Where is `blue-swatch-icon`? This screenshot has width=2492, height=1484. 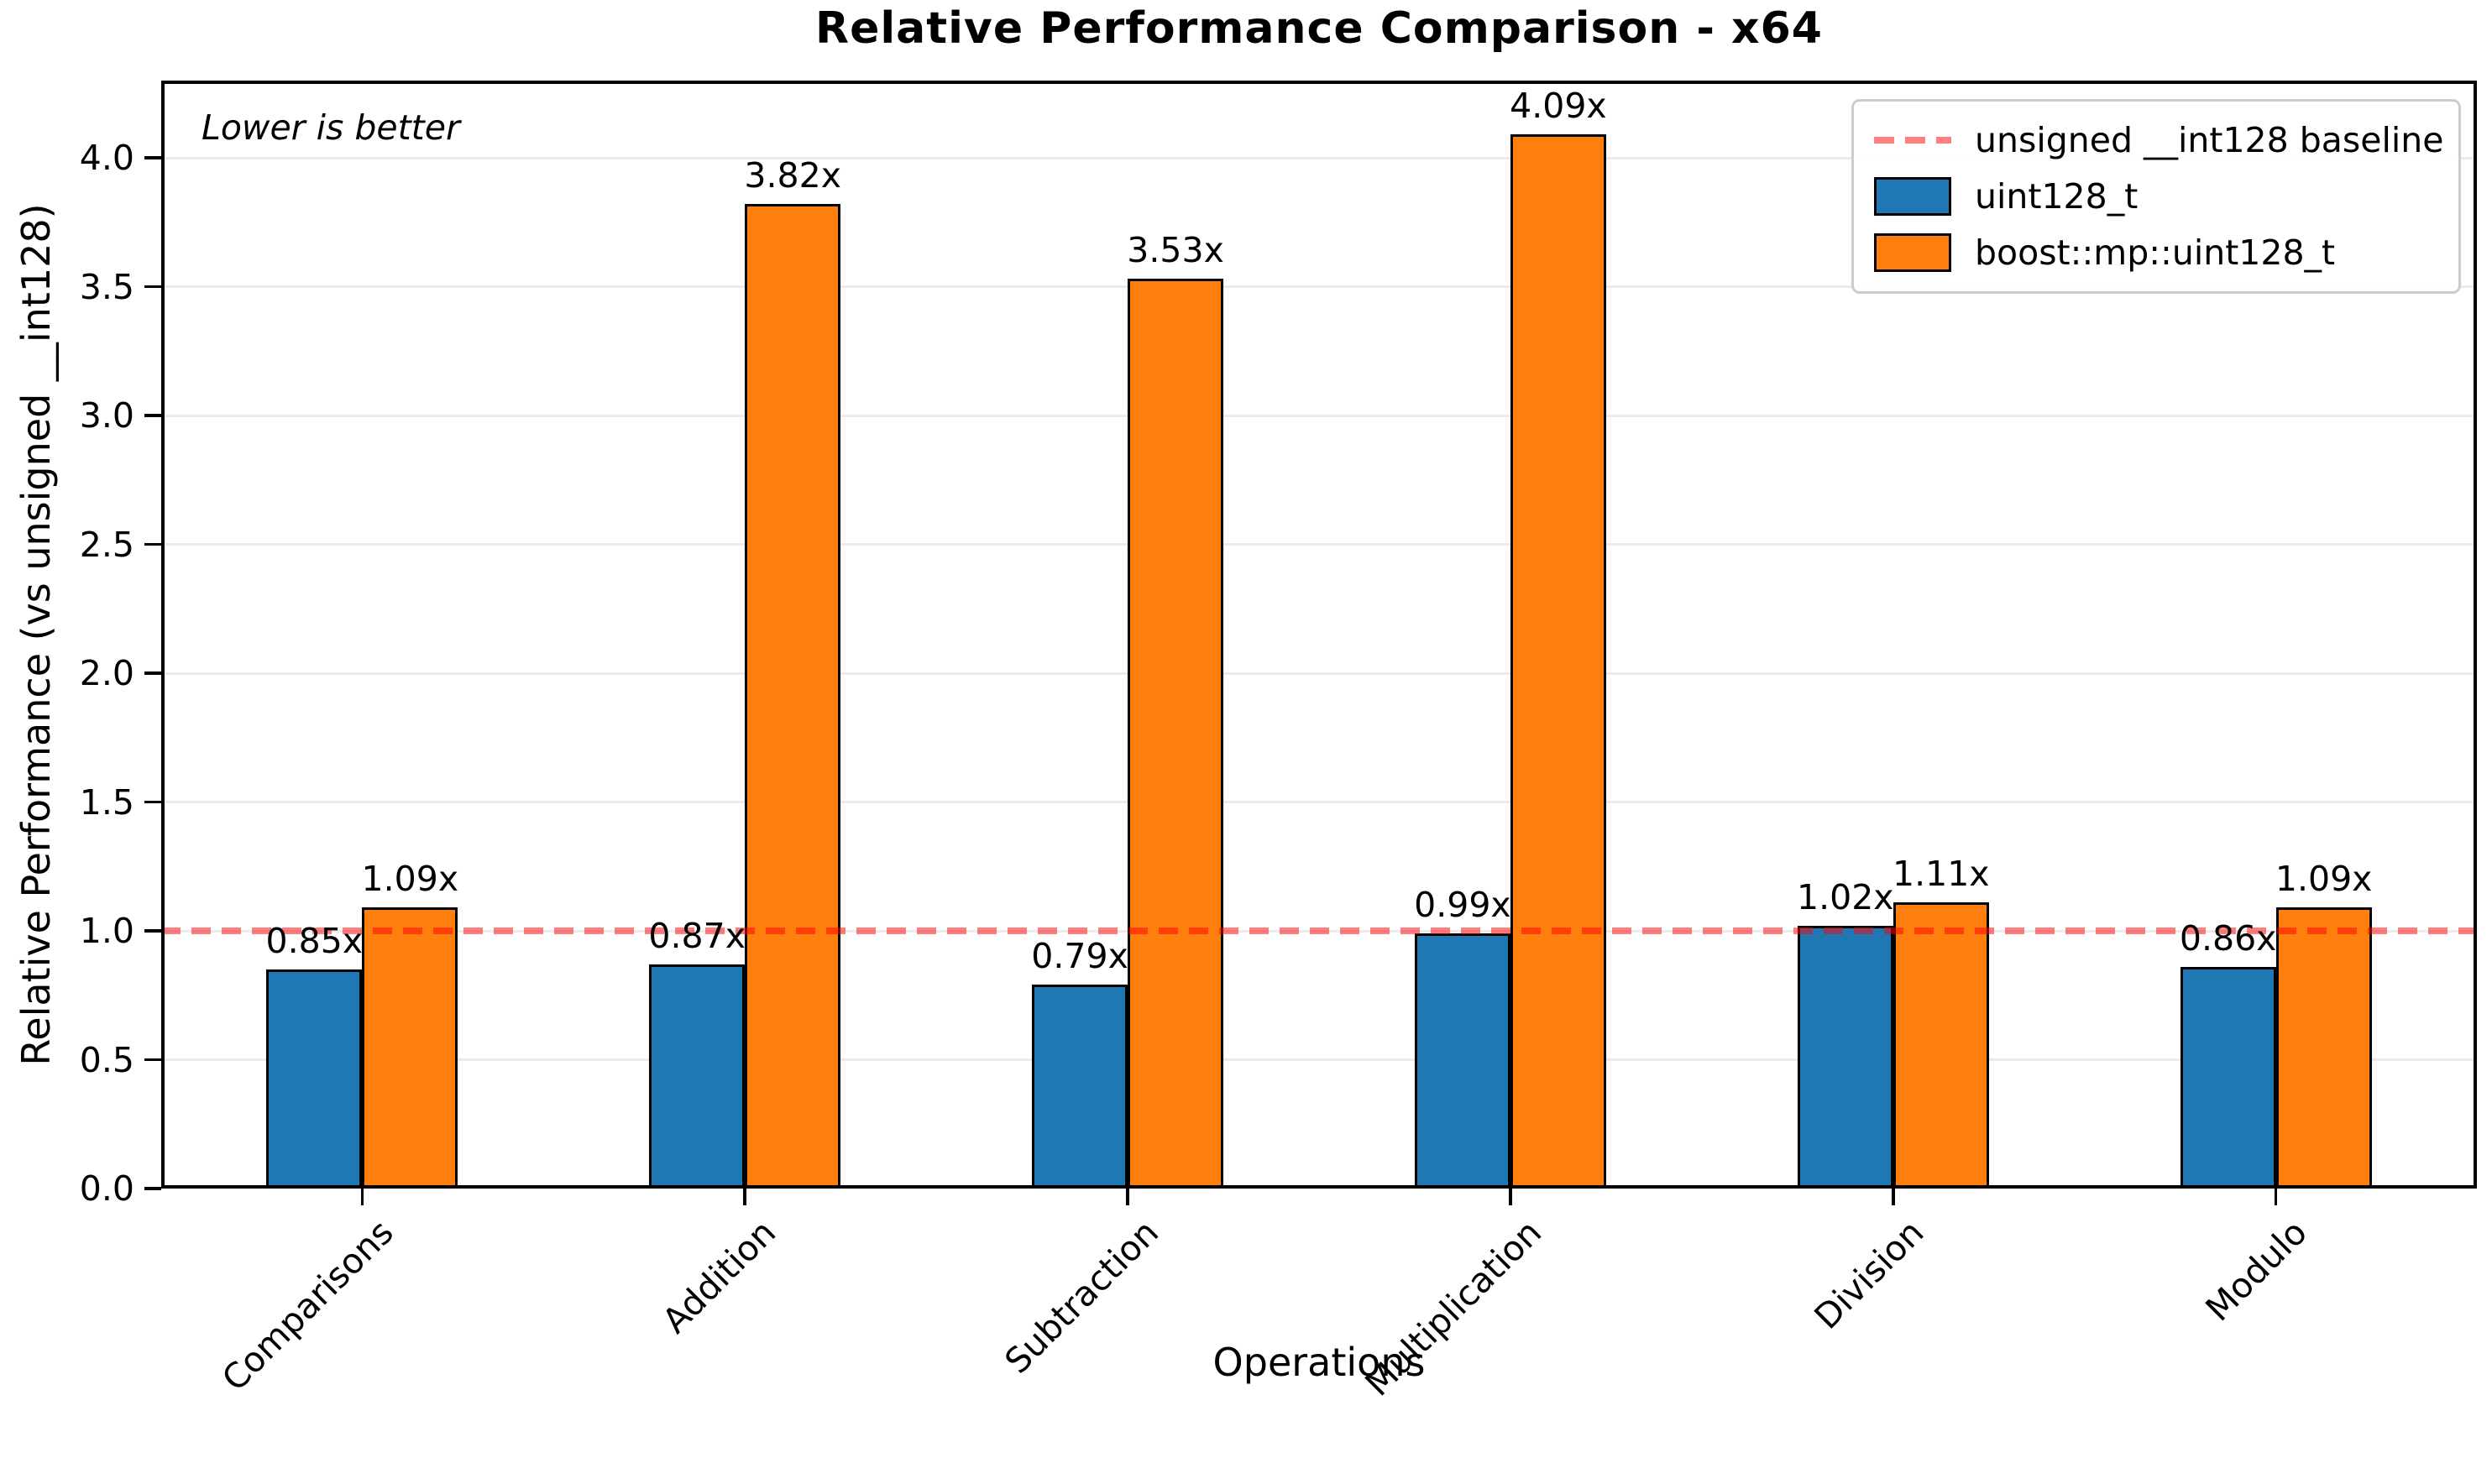
blue-swatch-icon is located at coordinates (1912, 196).